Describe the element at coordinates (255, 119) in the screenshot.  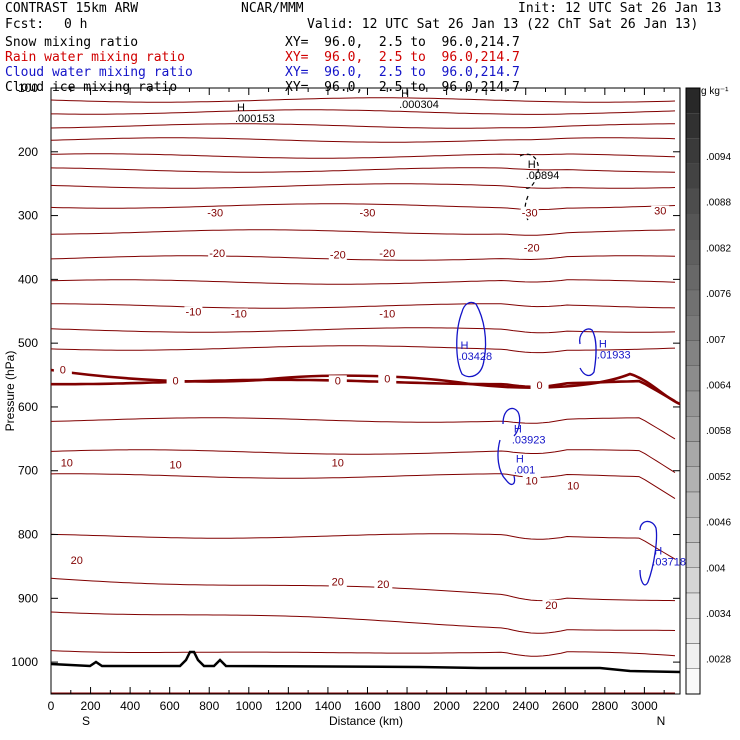
I see `maximum-value: .000153` at that location.